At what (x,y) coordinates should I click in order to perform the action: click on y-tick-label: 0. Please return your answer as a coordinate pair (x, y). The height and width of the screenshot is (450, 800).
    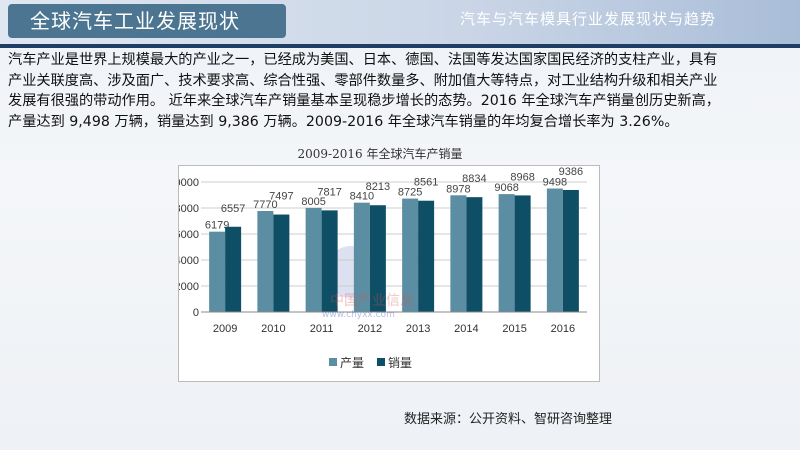
    Looking at the image, I should click on (196, 313).